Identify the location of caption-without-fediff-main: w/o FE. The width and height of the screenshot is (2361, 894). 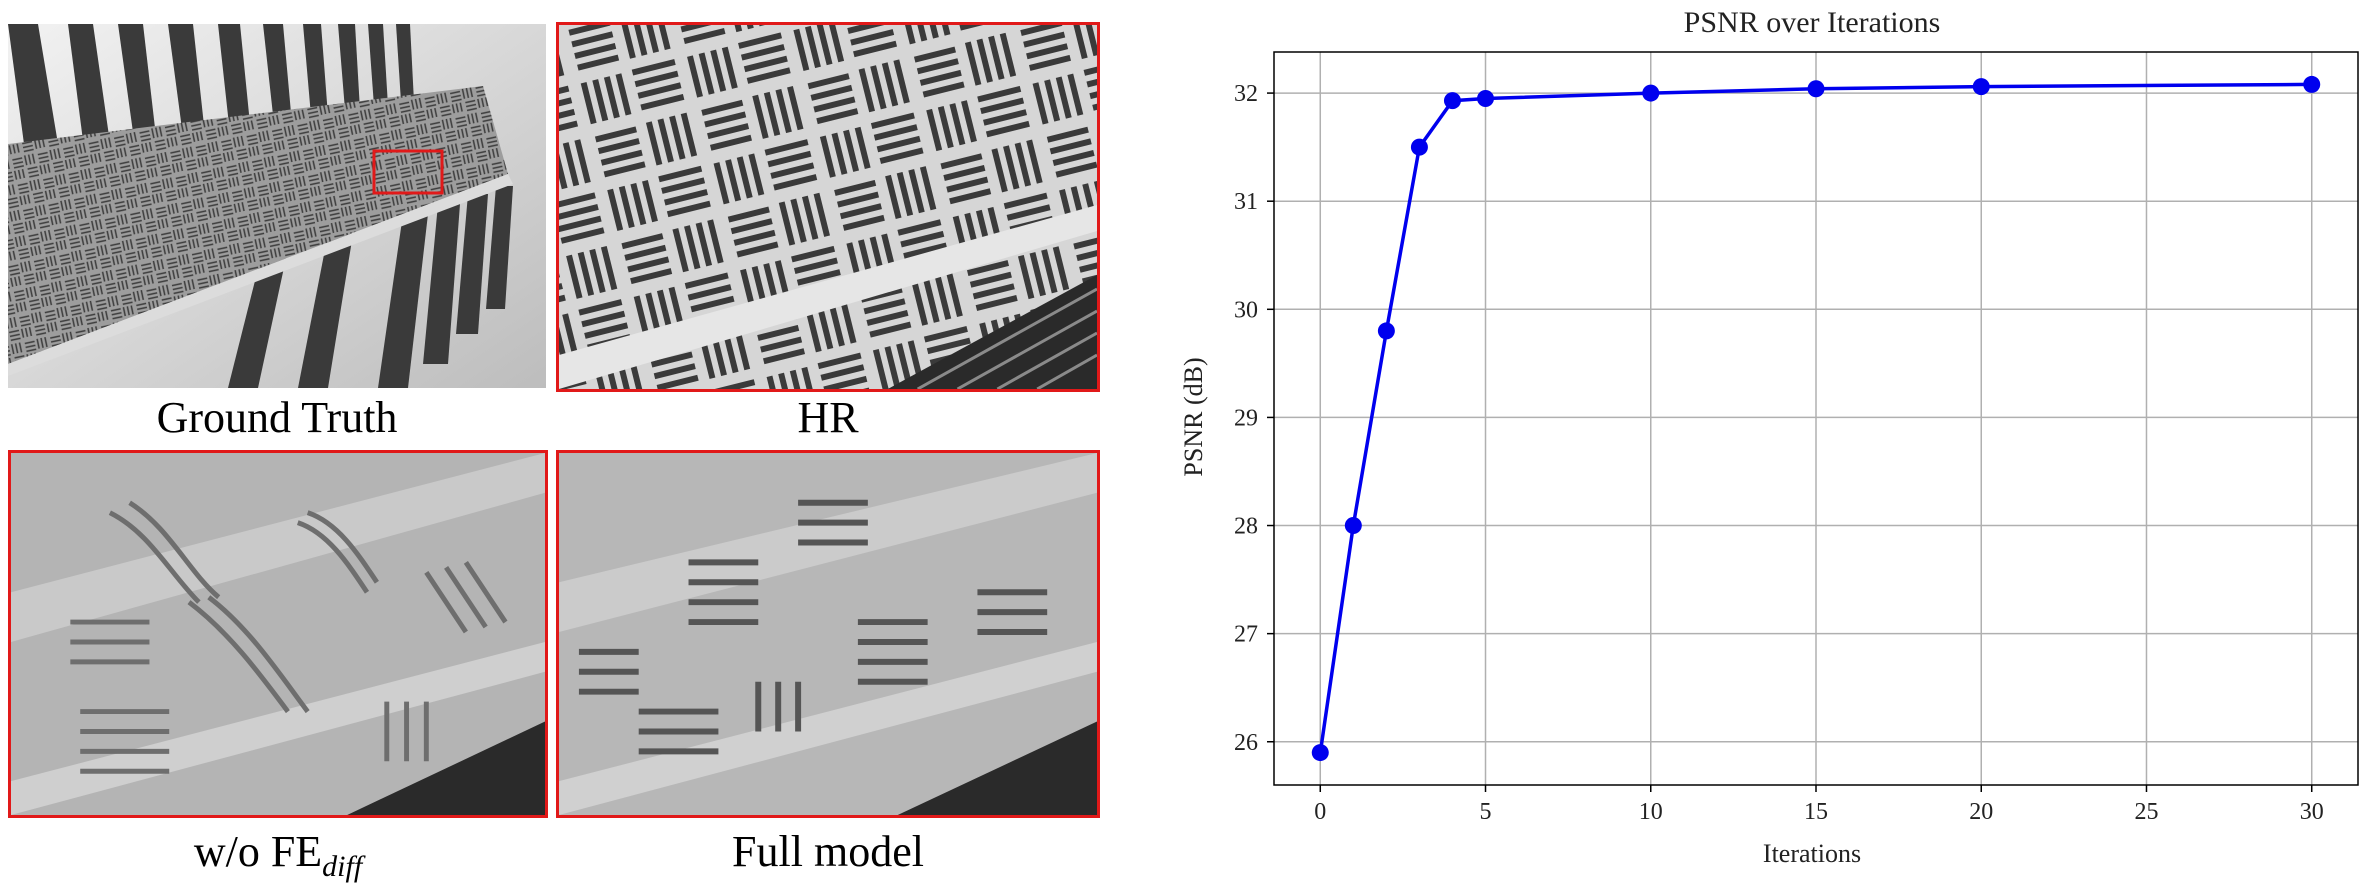
(258, 851).